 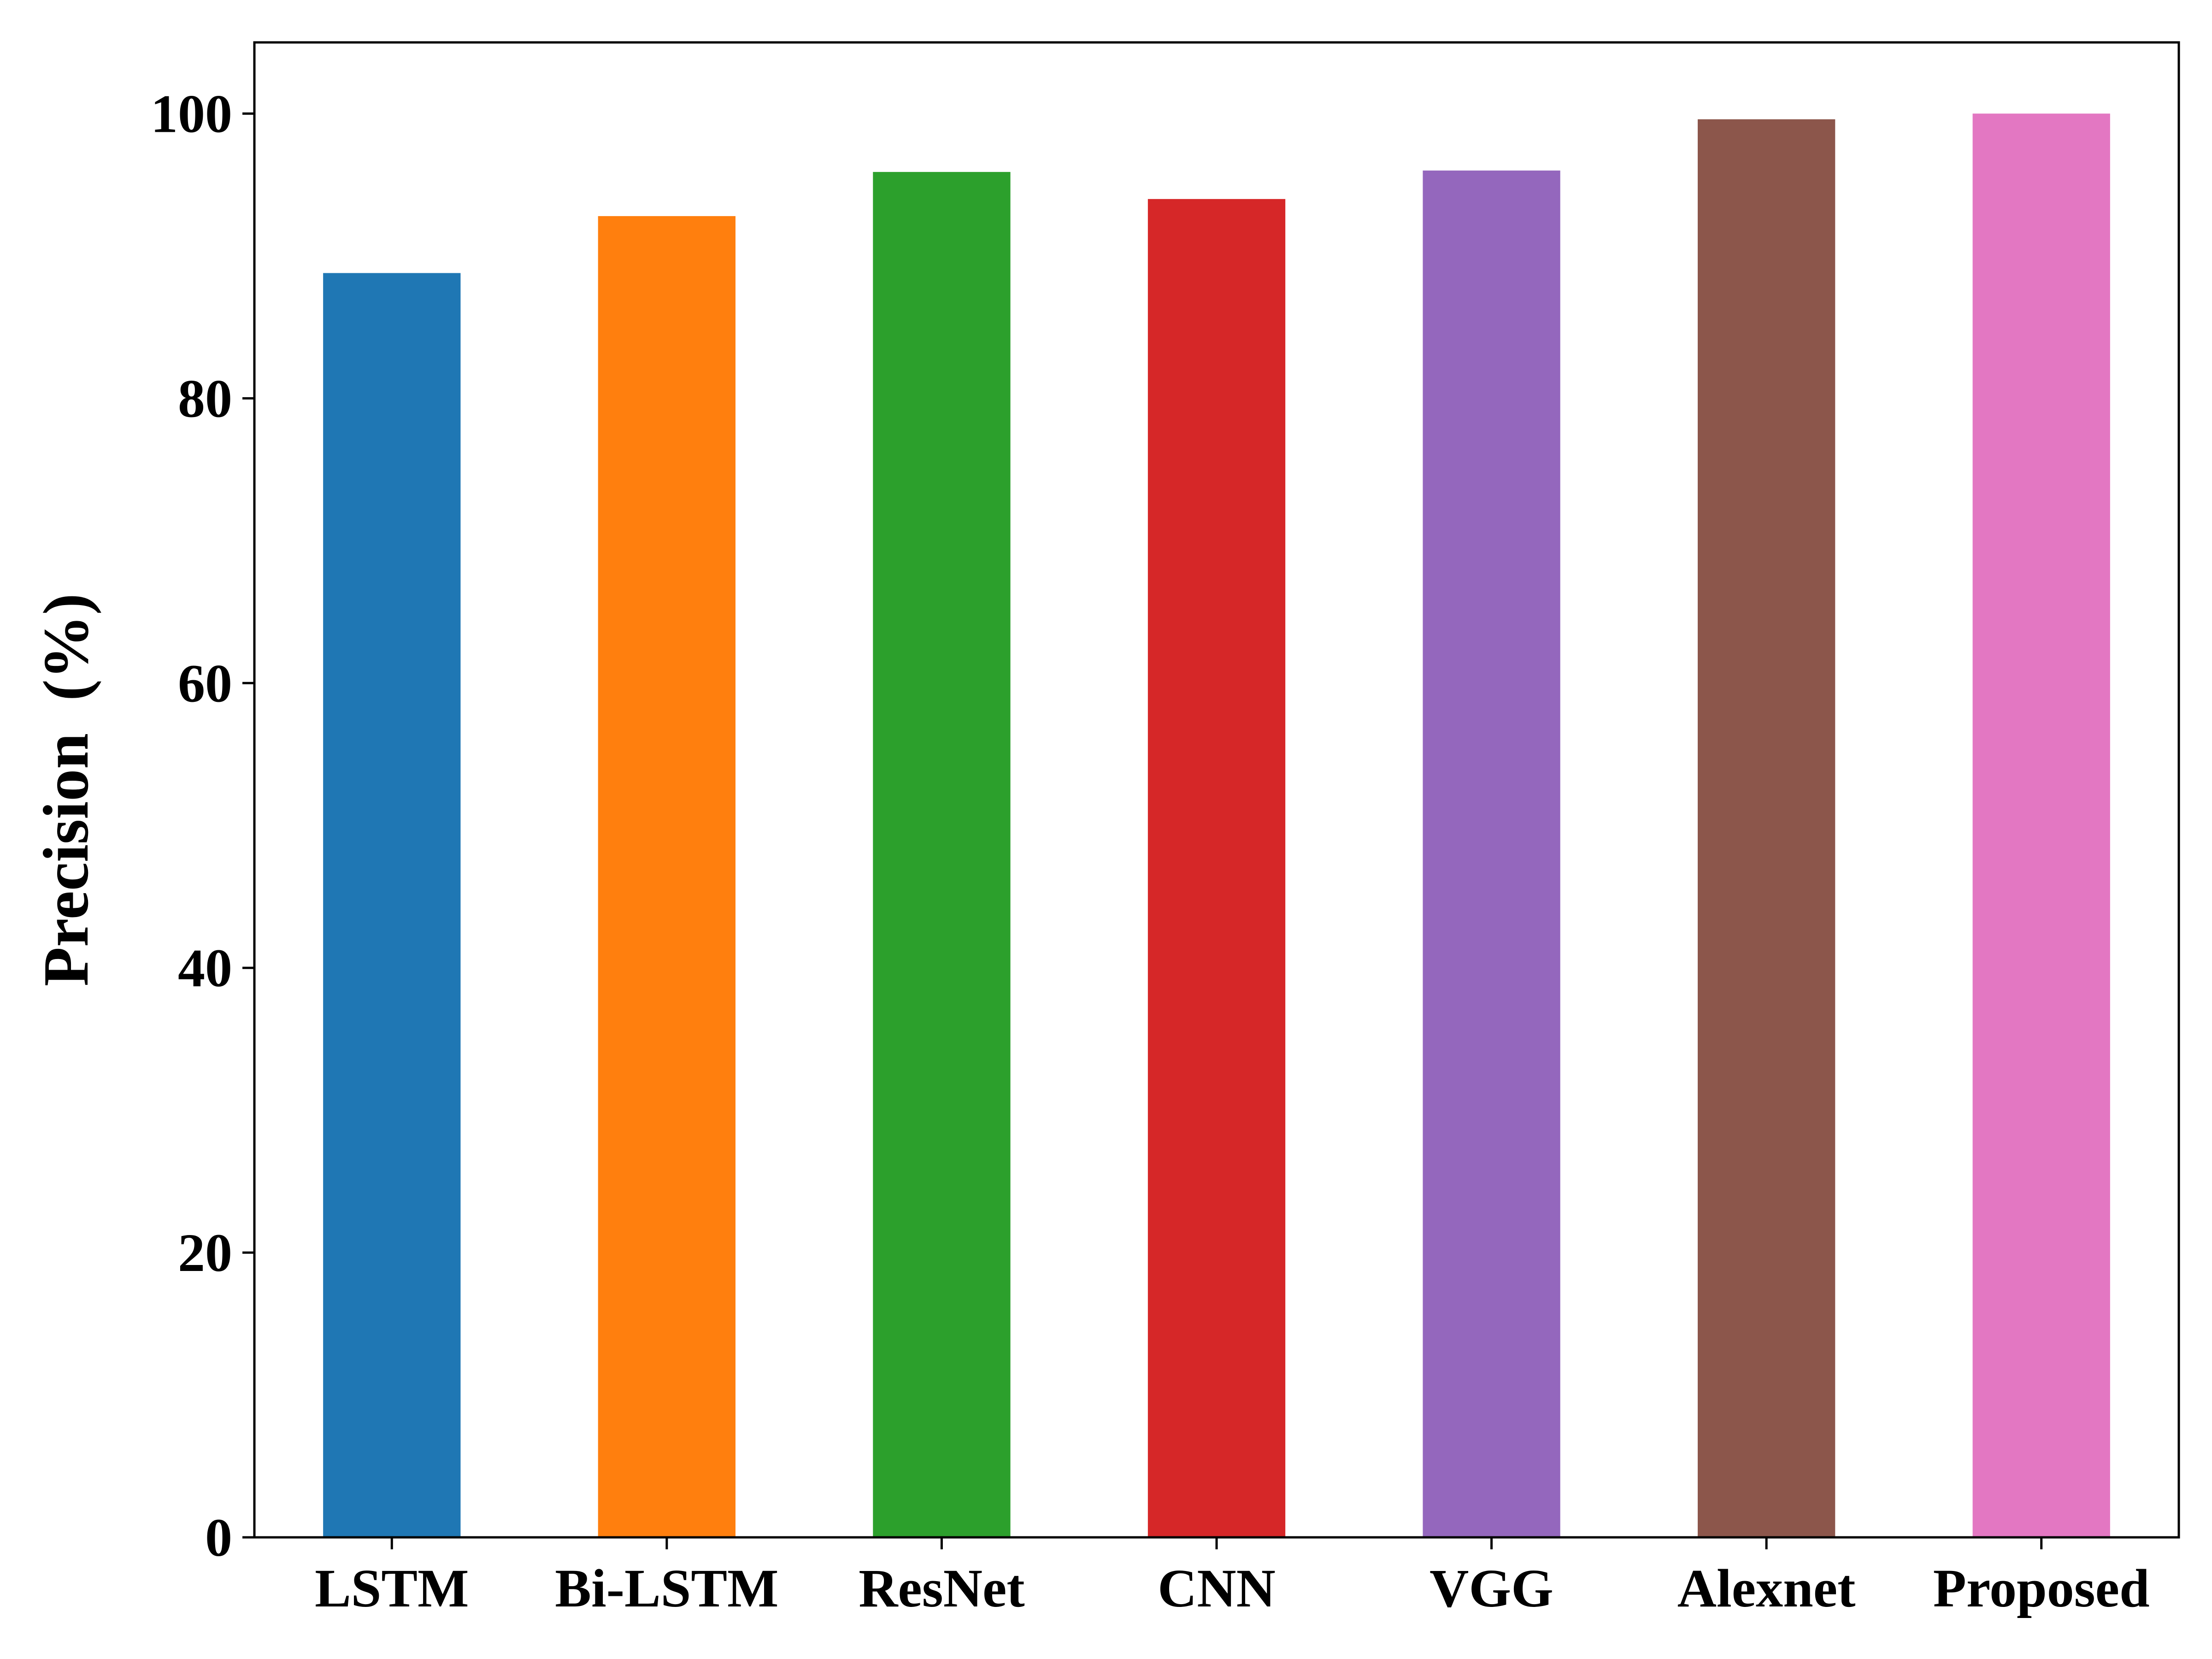 I want to click on y-tick-label: 0, so click(x=218, y=1537).